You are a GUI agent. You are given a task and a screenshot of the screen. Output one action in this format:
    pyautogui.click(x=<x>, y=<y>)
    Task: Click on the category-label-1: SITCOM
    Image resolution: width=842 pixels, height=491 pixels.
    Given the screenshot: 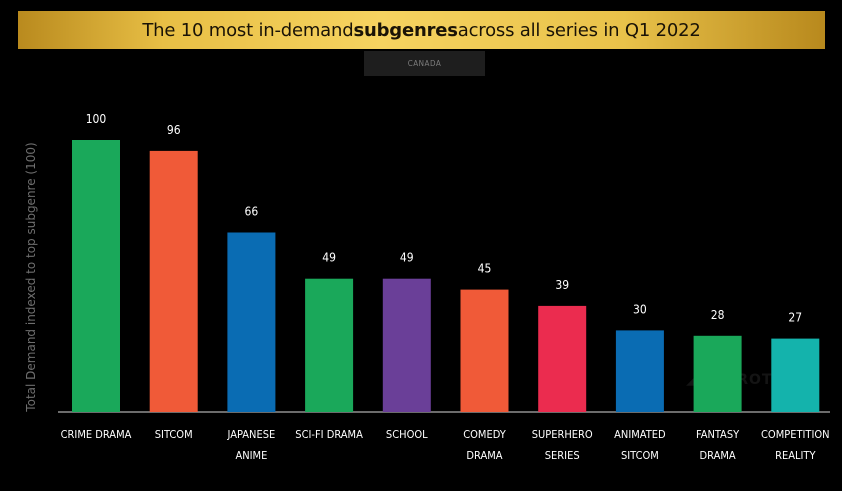 What is the action you would take?
    pyautogui.click(x=174, y=434)
    